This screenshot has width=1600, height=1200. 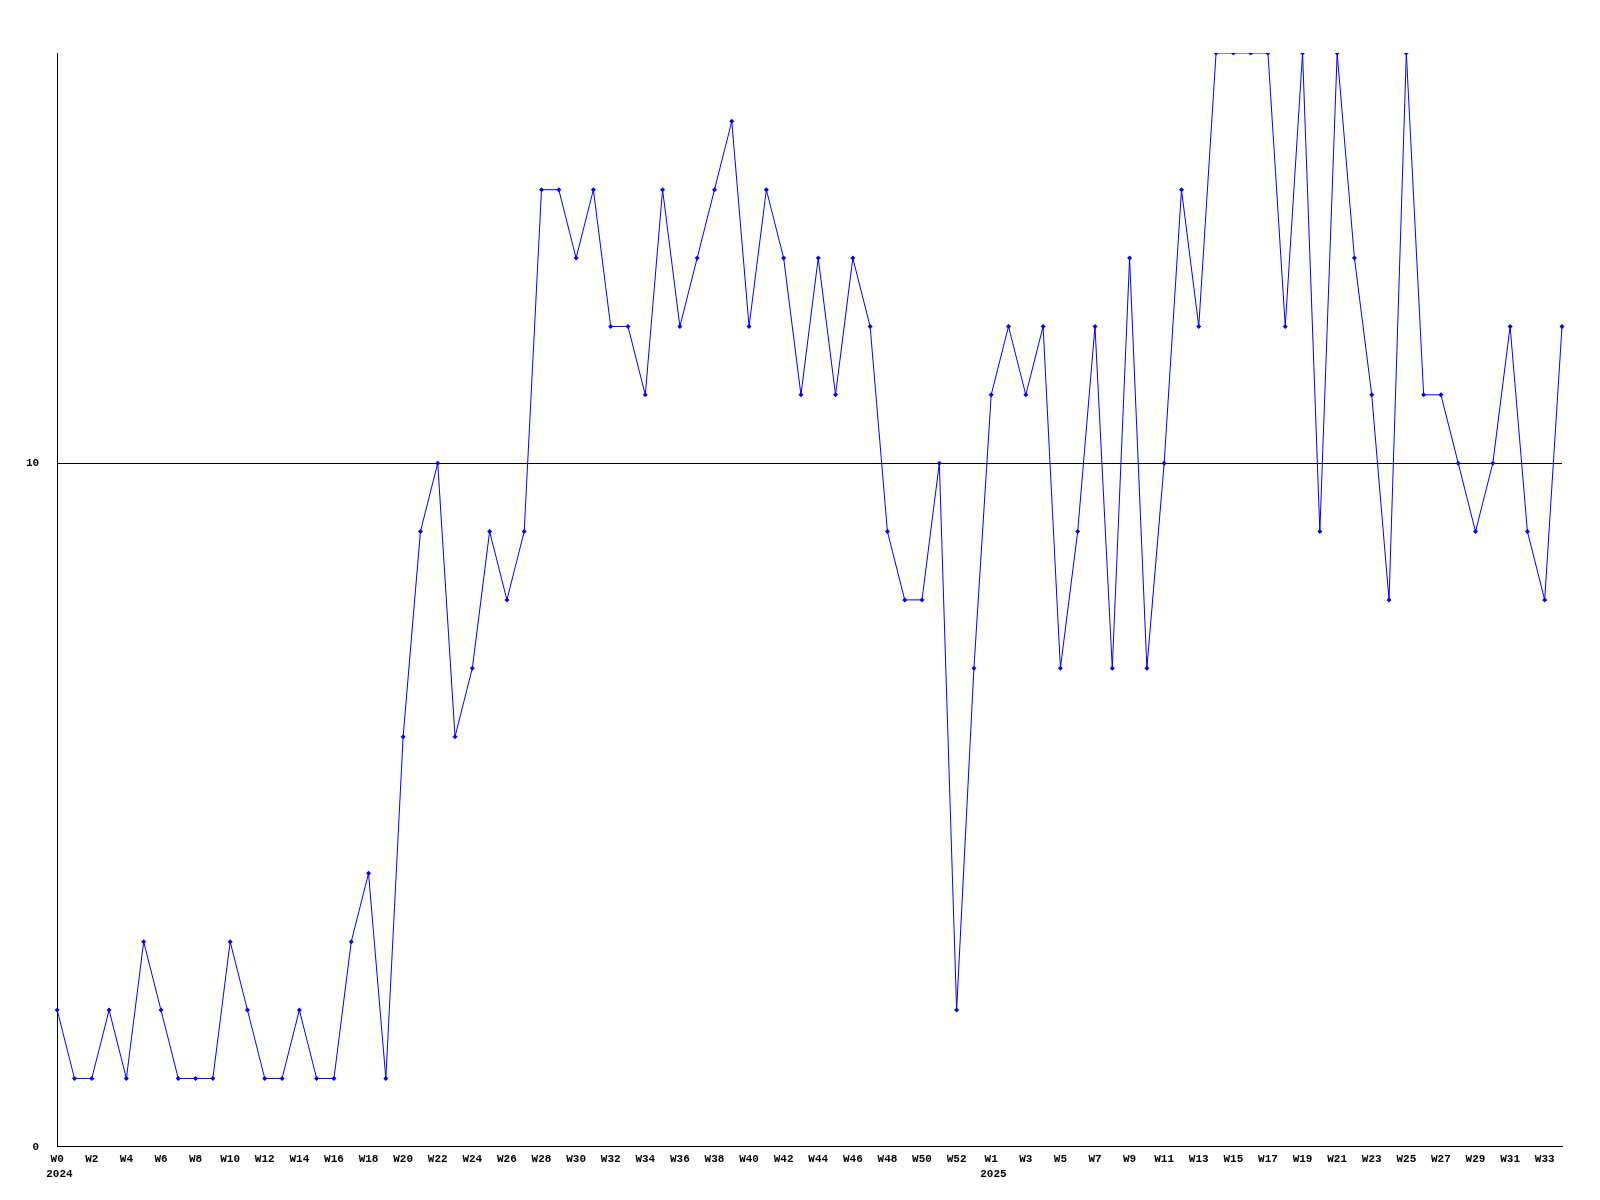 What do you see at coordinates (887, 1159) in the screenshot?
I see `x-tick-label: W48` at bounding box center [887, 1159].